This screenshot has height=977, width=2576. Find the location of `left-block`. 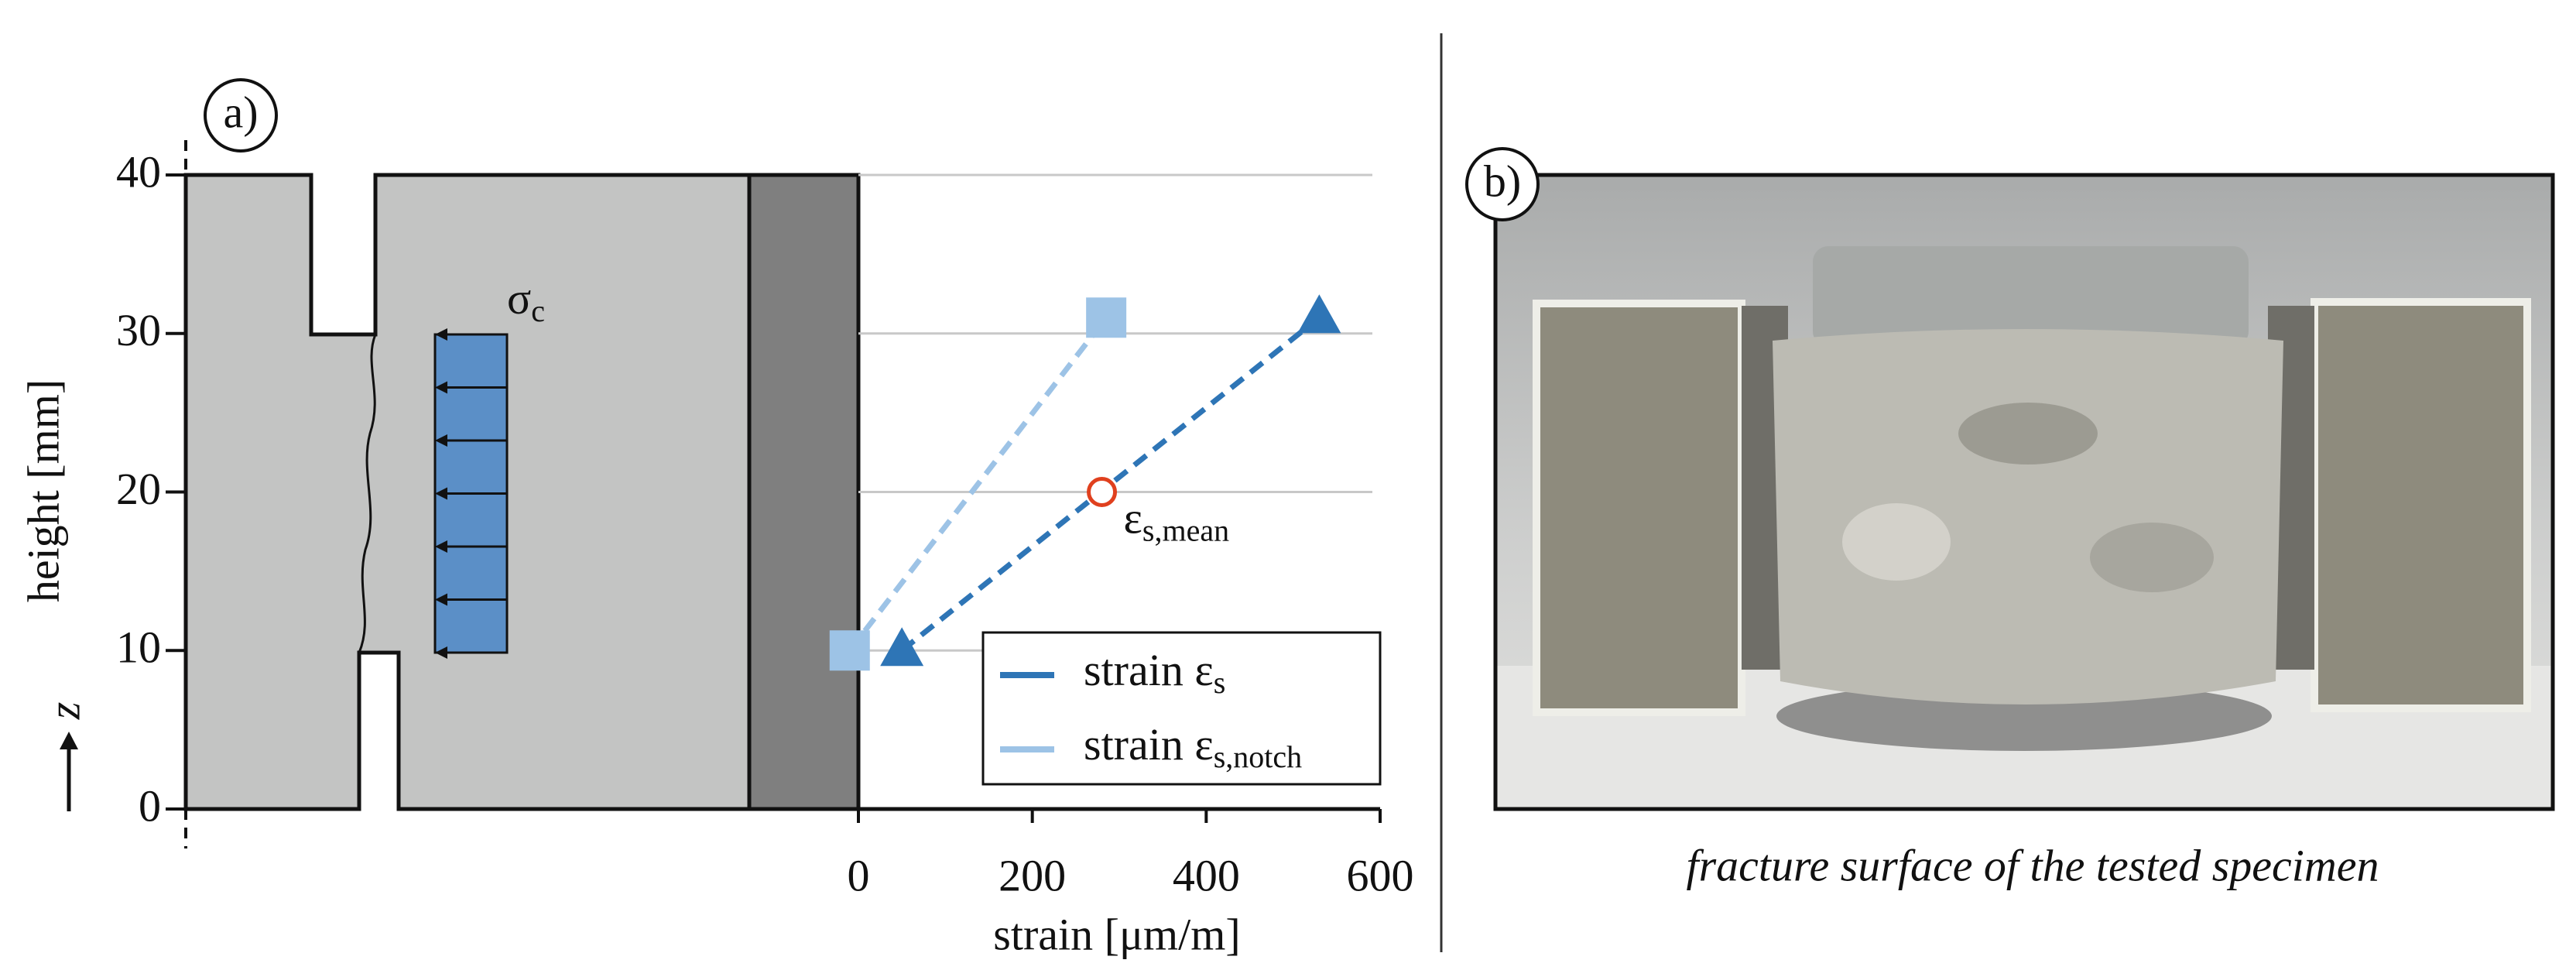

left-block is located at coordinates (1639, 508).